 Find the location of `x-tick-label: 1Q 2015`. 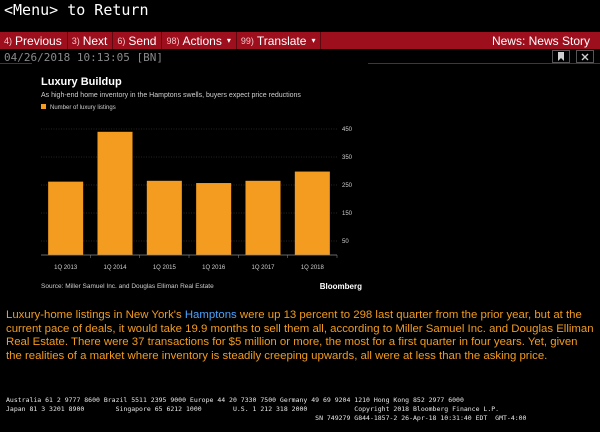

x-tick-label: 1Q 2015 is located at coordinates (165, 268).